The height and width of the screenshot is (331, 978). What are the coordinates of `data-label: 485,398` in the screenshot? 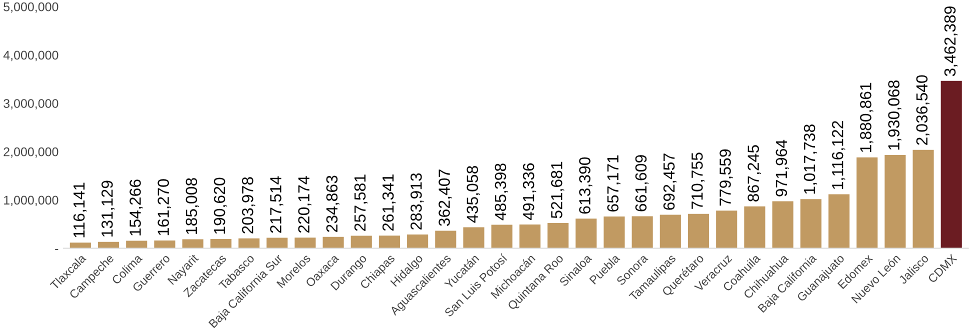 It's located at (501, 192).